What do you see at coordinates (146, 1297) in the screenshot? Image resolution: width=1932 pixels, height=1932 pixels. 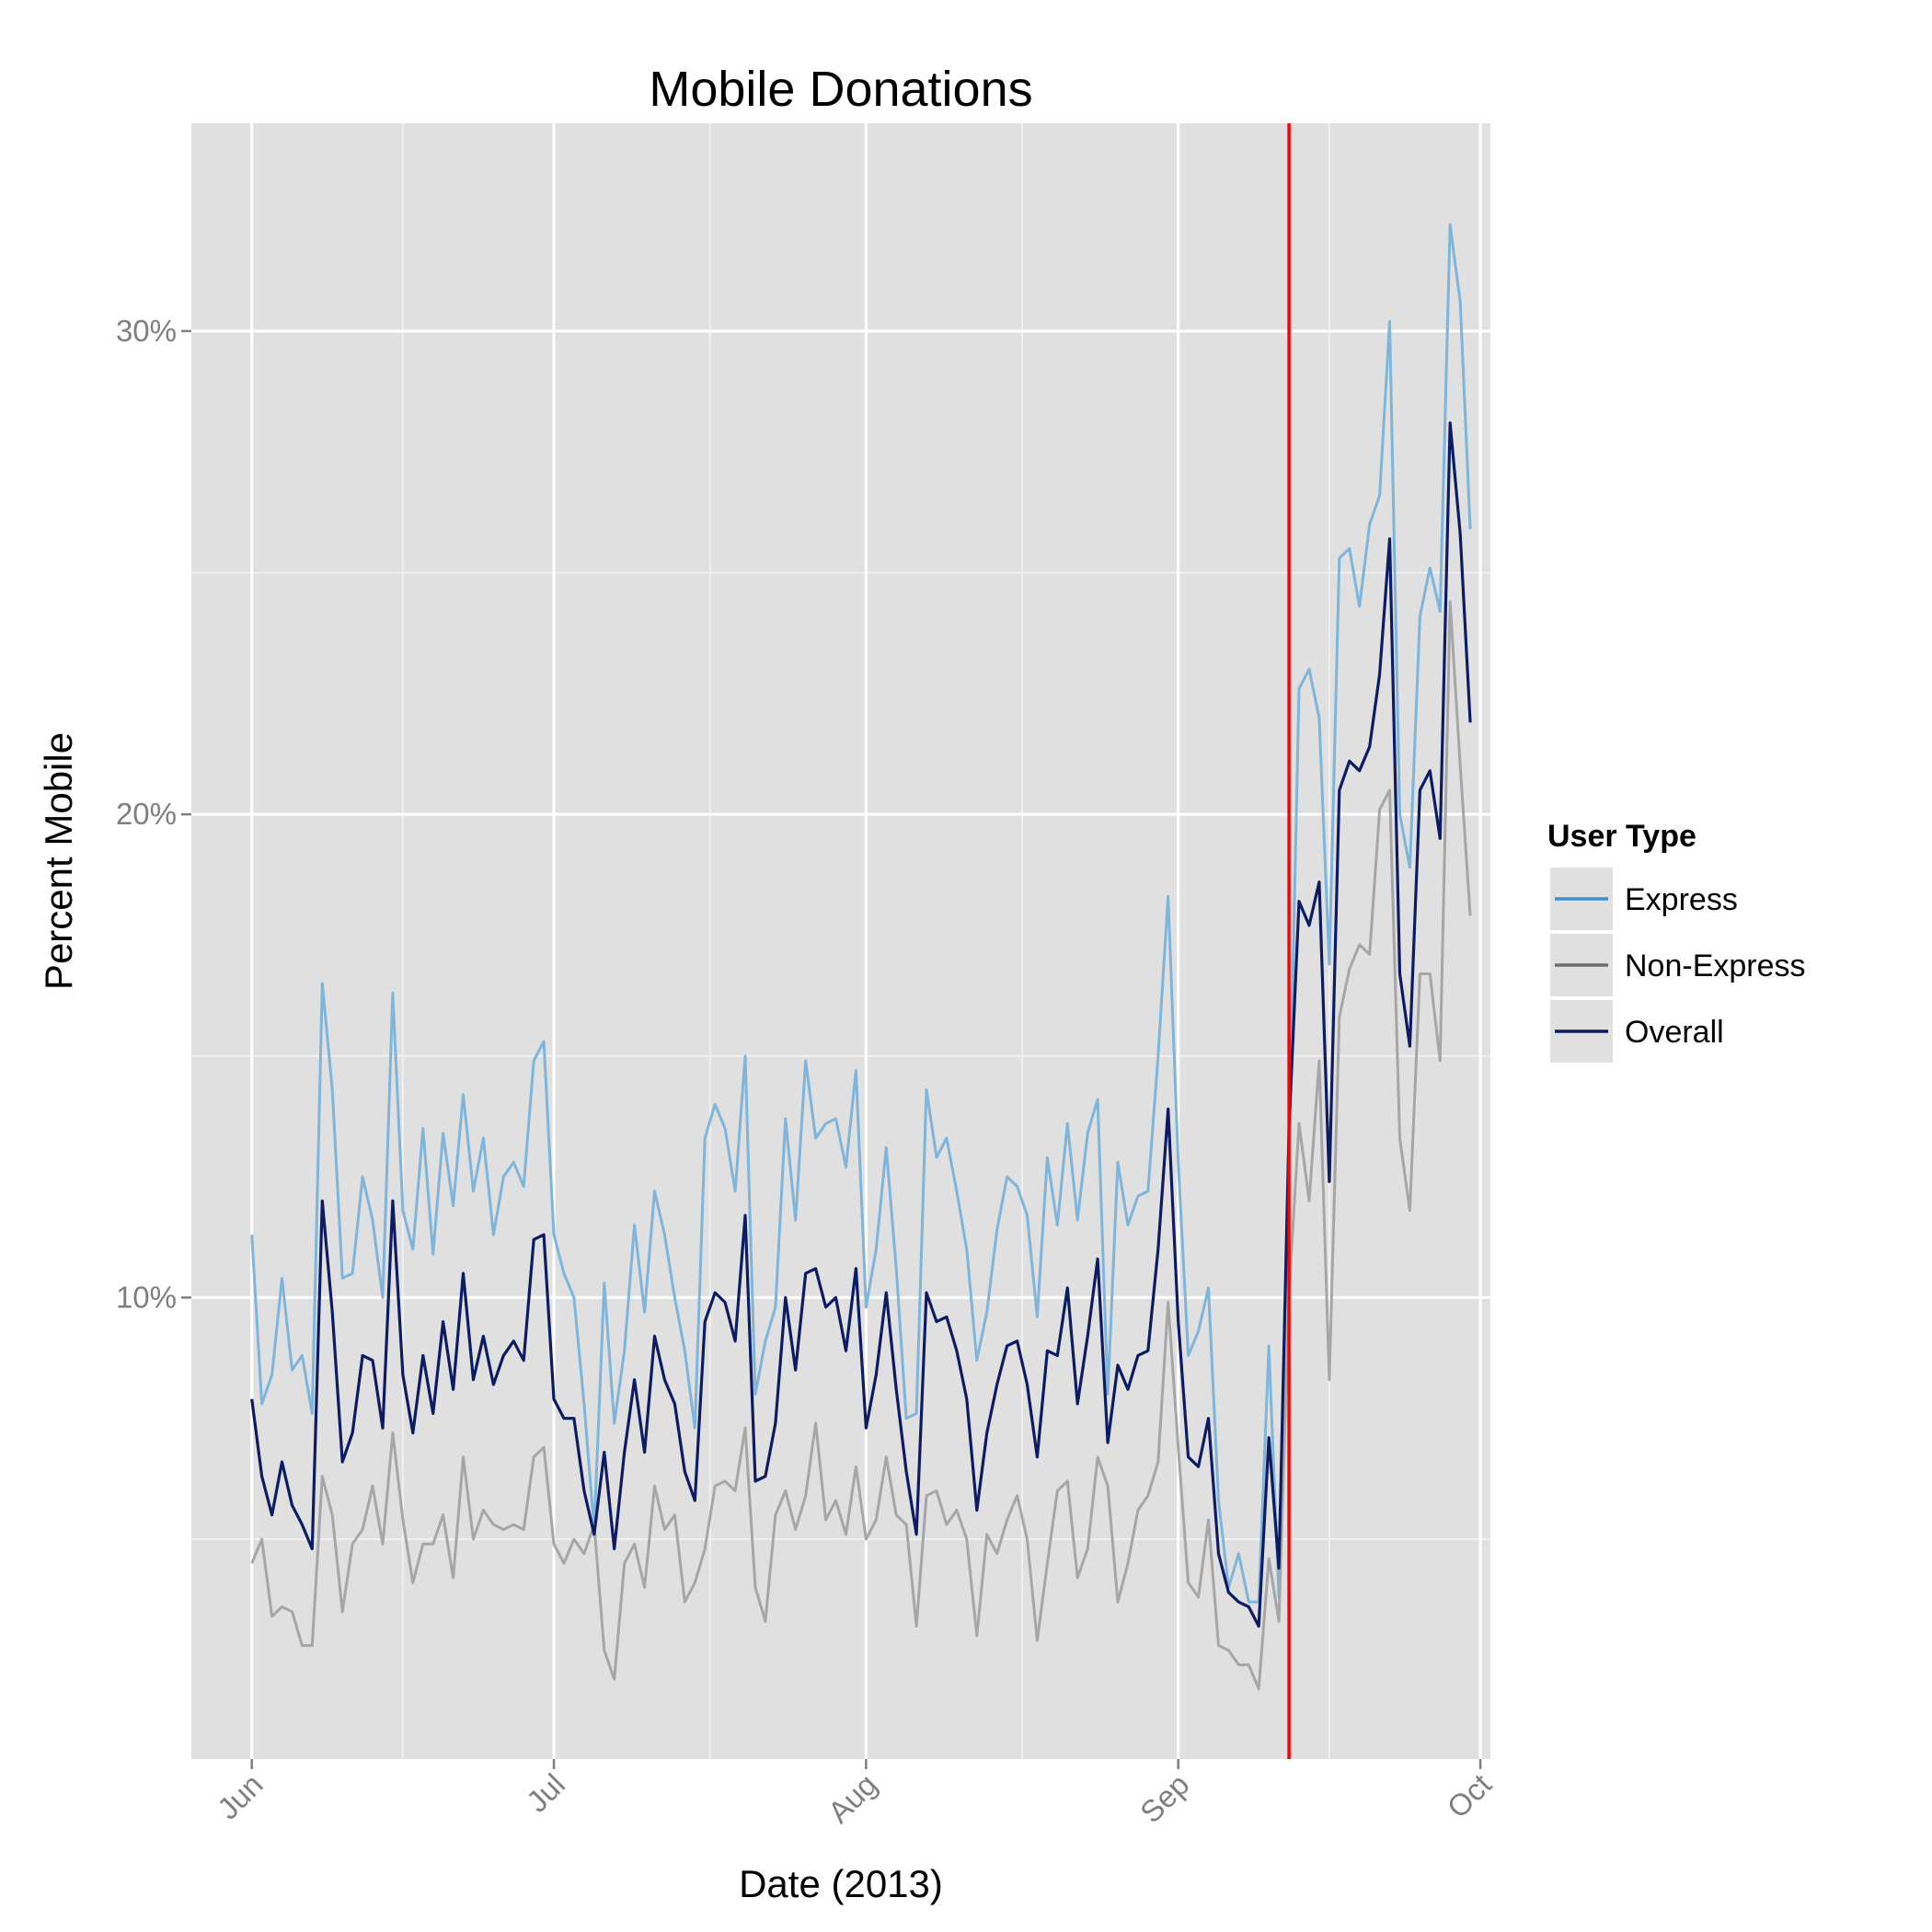 I see `y-tick-label: 10%` at bounding box center [146, 1297].